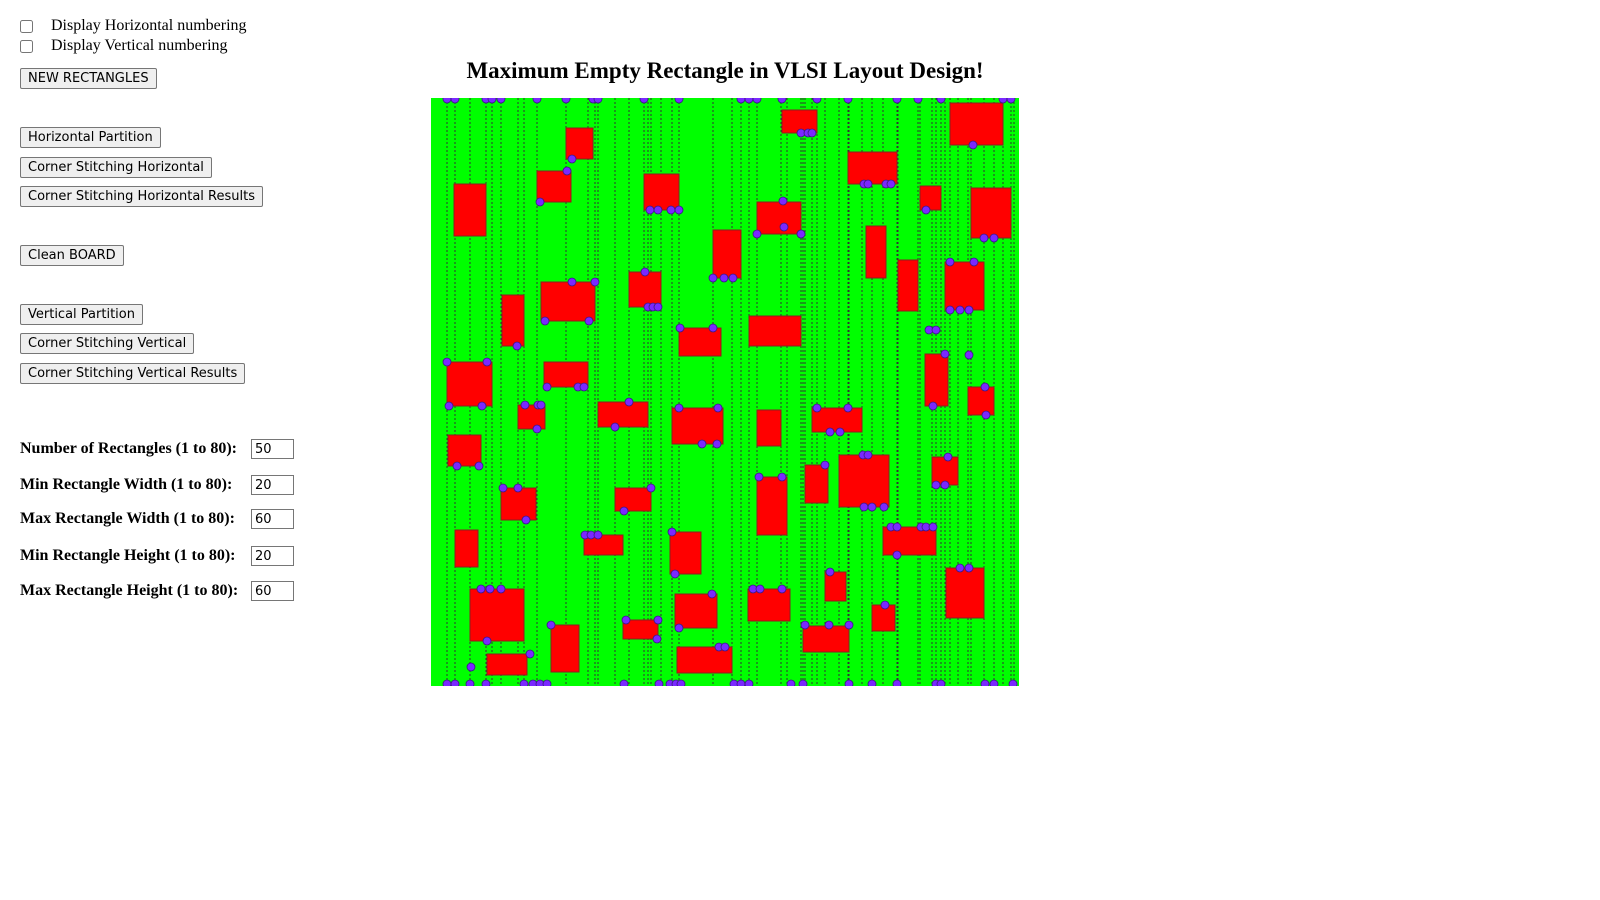  Describe the element at coordinates (157, 556) in the screenshot. I see `min-height-row: Min Rectangle Height (1 to 80):` at that location.